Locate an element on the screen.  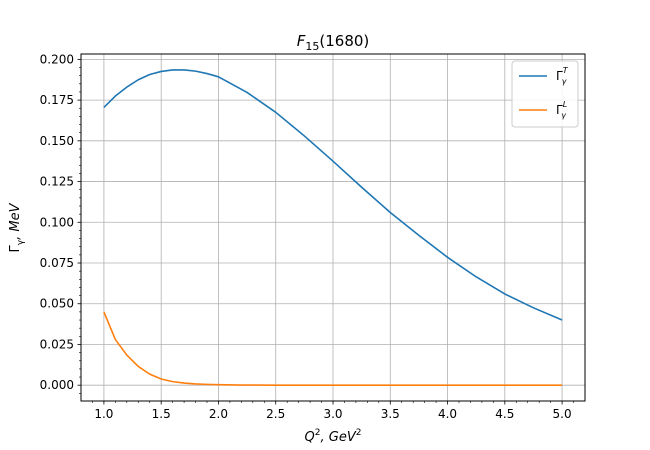
series-line-longitudinal is located at coordinates (333, 349).